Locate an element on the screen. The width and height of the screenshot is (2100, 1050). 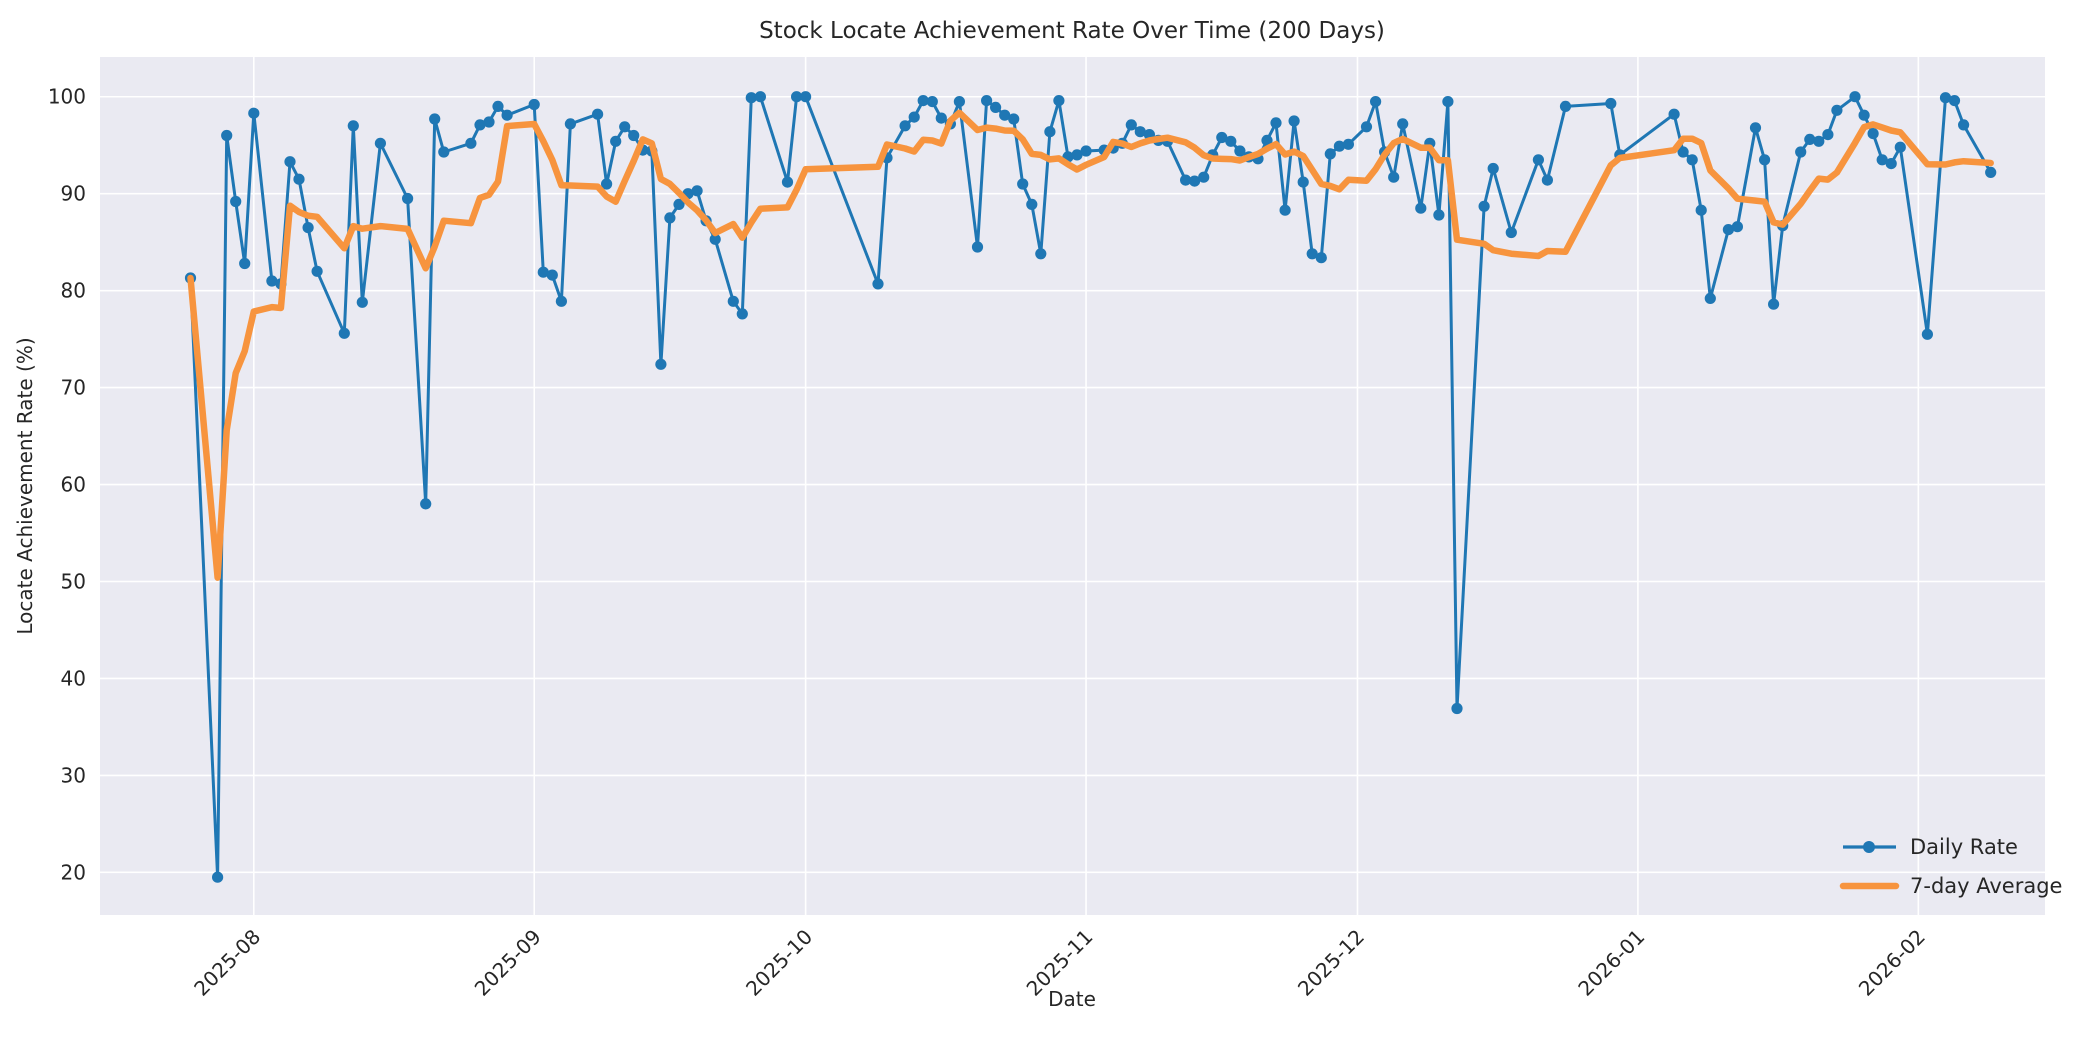
y-tick-labels: 20 30 40 50 60 70 80 90 100 is located at coordinates (67, 485).